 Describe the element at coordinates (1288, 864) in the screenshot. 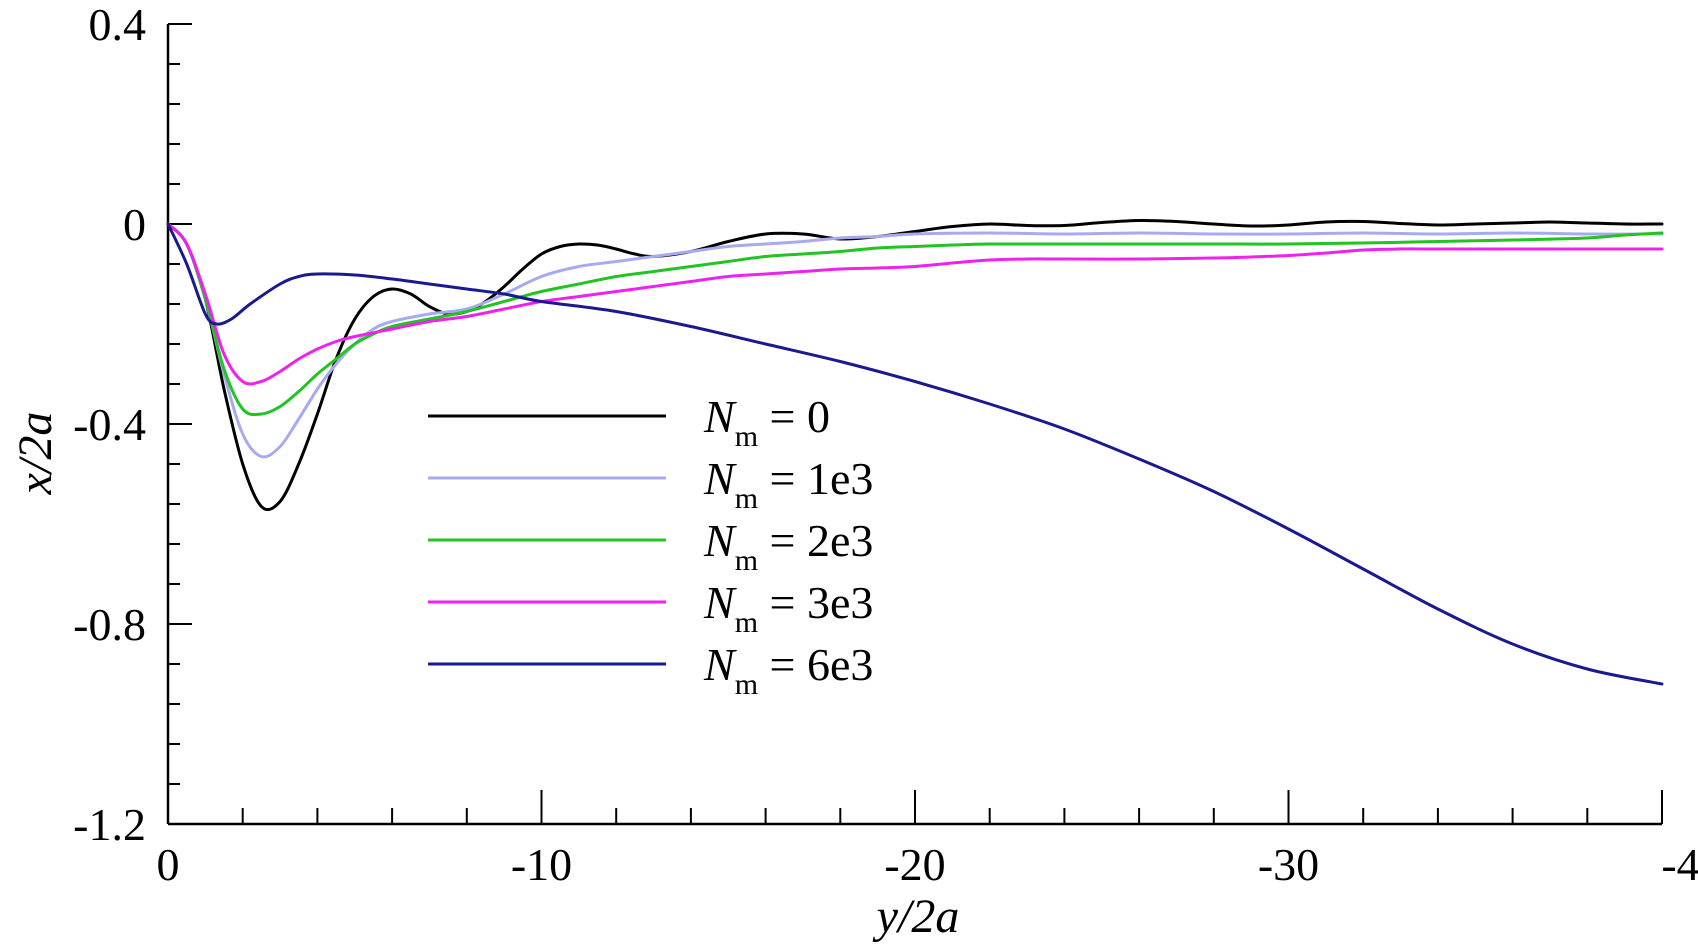

I see `x-tick-label: -30` at that location.